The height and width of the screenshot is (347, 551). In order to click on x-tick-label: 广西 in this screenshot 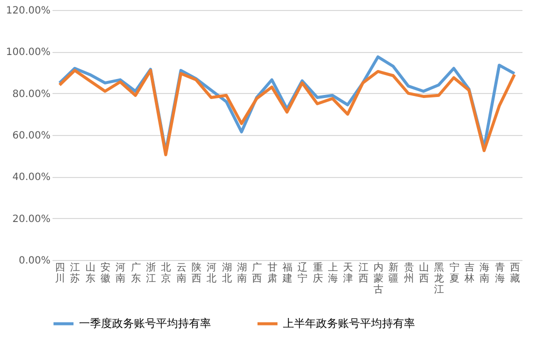, I will do `click(257, 273)`.